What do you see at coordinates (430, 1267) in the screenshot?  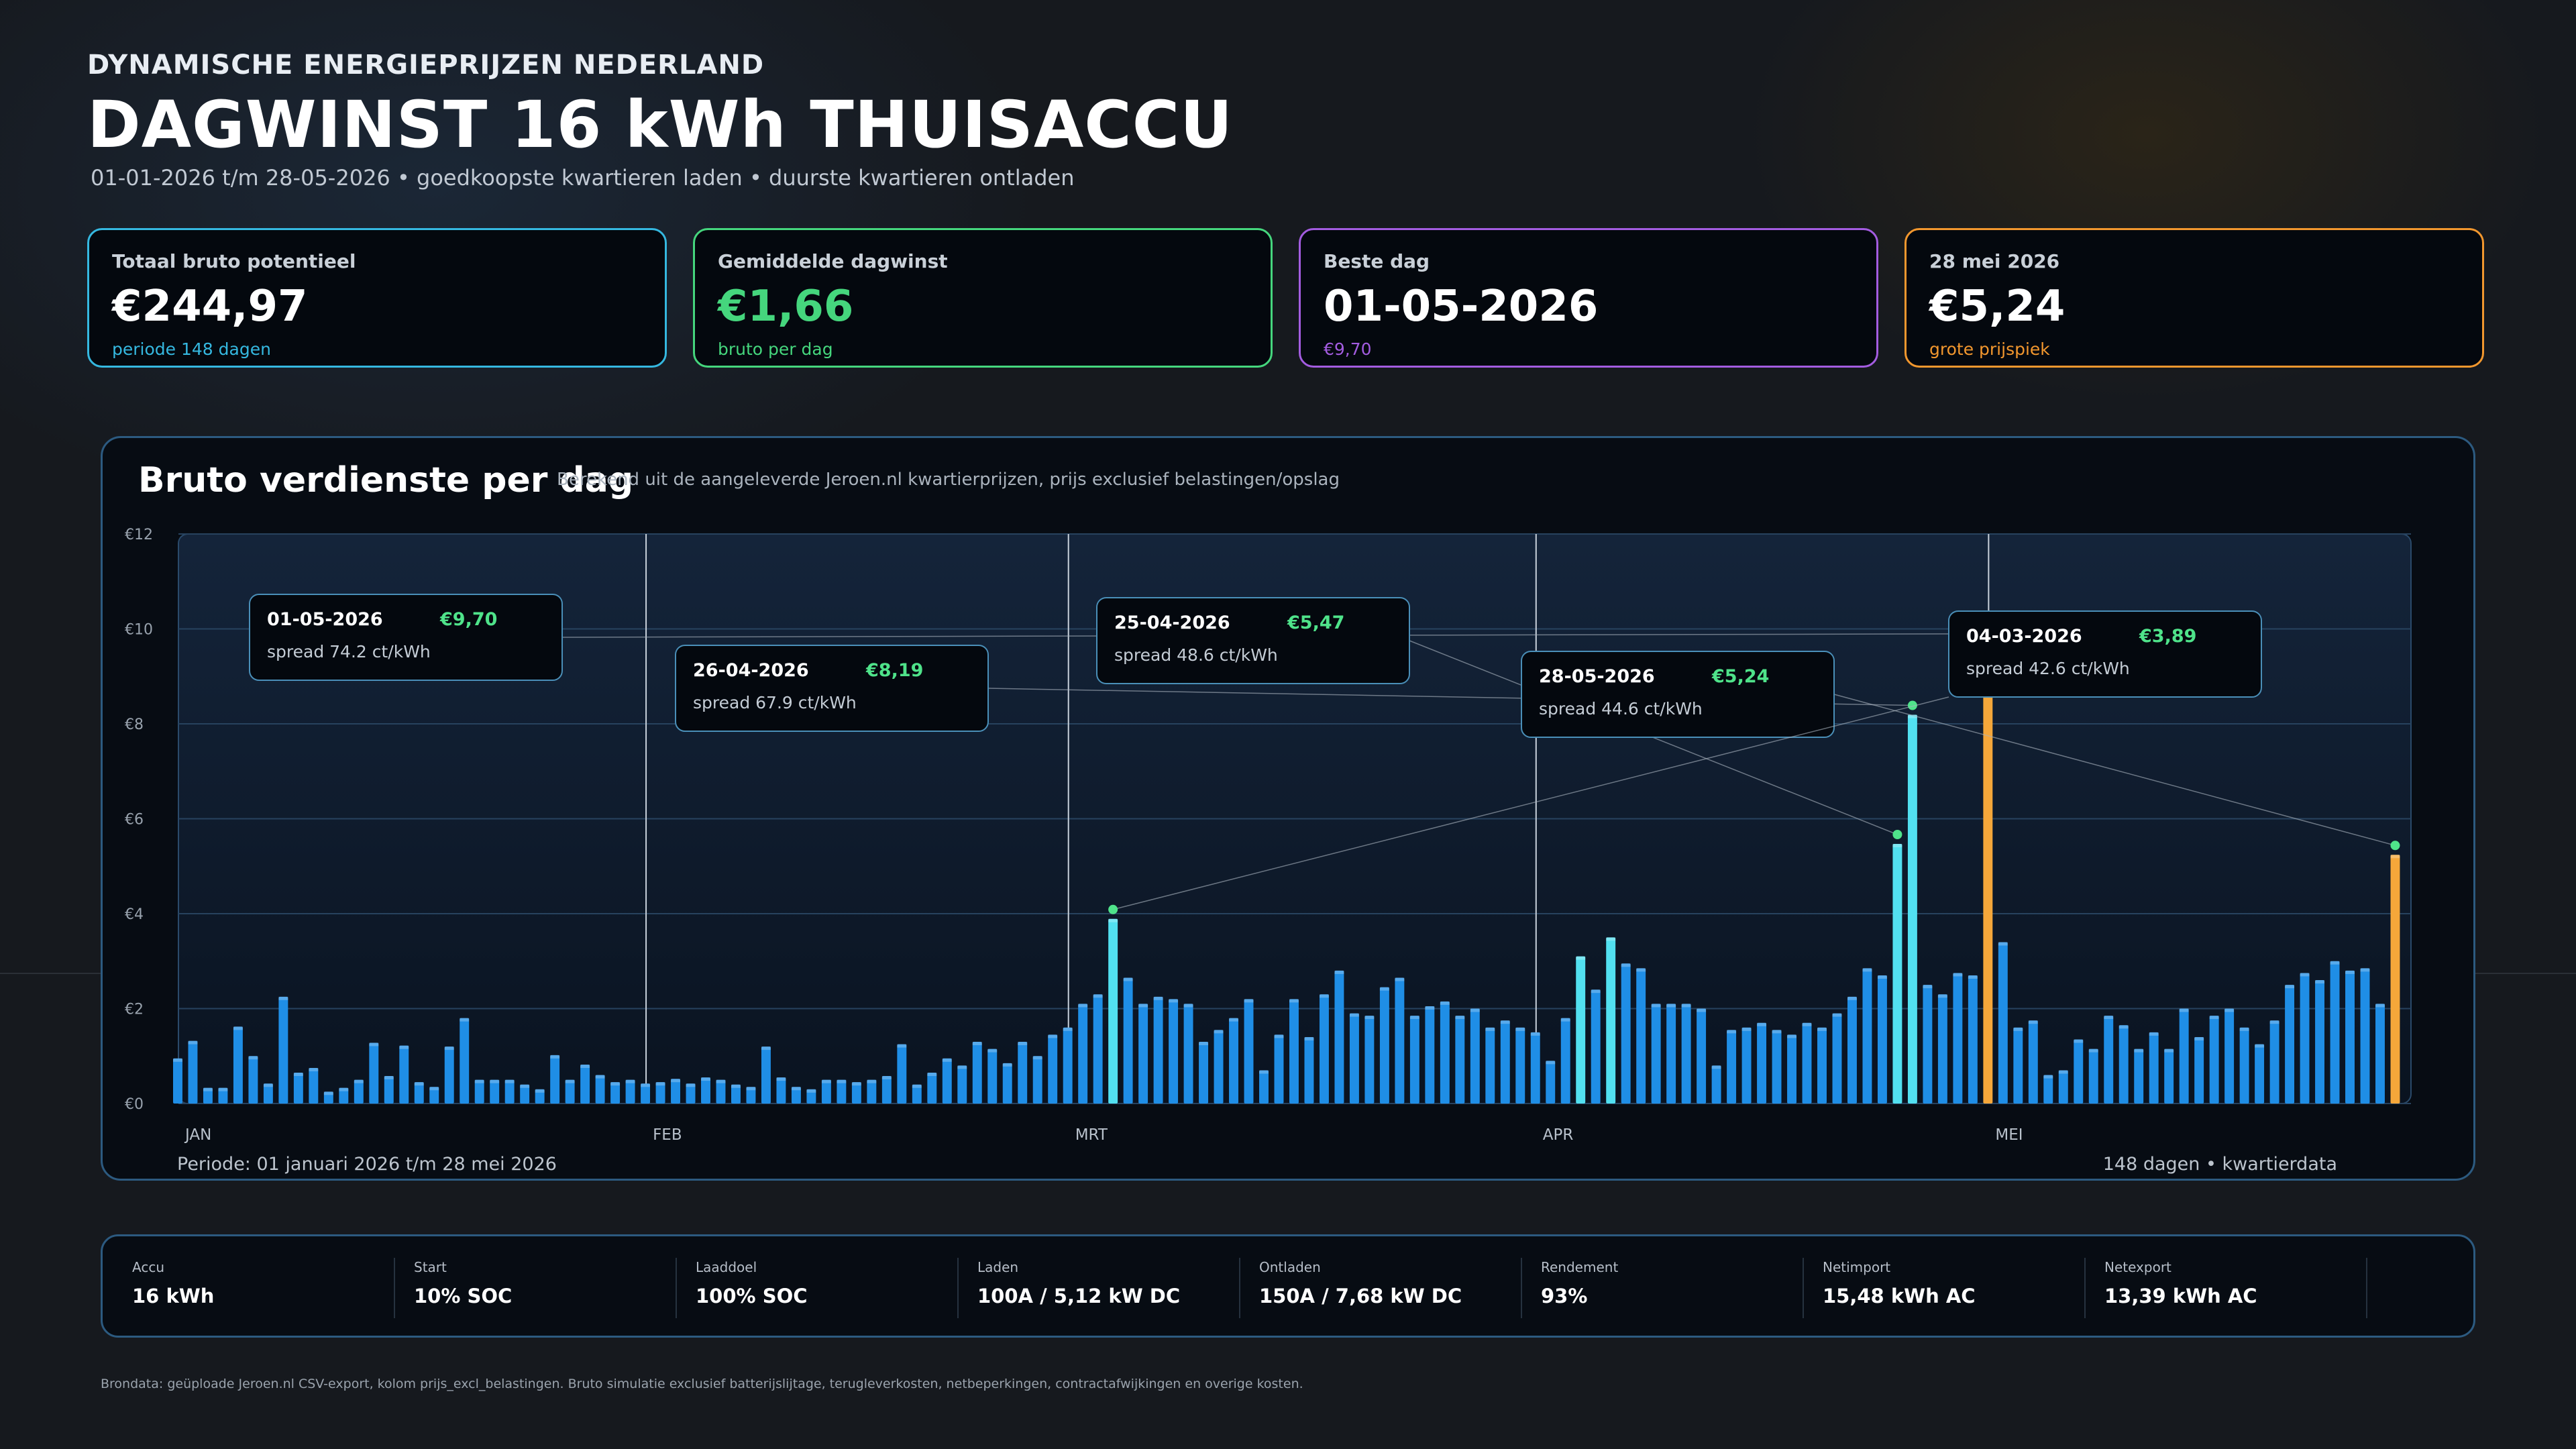 I see `spec-label: Start` at bounding box center [430, 1267].